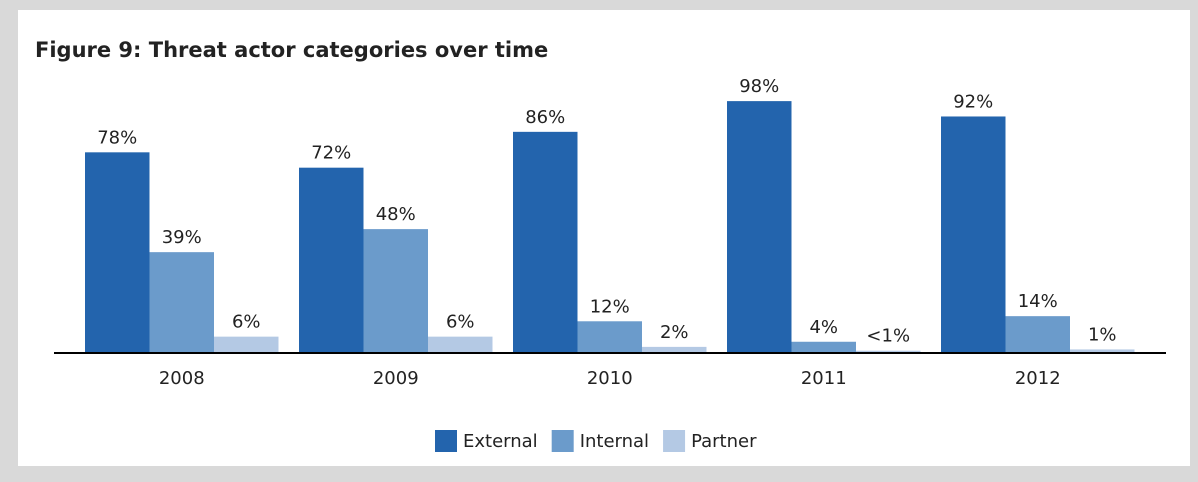 The height and width of the screenshot is (482, 1198). Describe the element at coordinates (888, 336) in the screenshot. I see `value-label: <1%` at that location.